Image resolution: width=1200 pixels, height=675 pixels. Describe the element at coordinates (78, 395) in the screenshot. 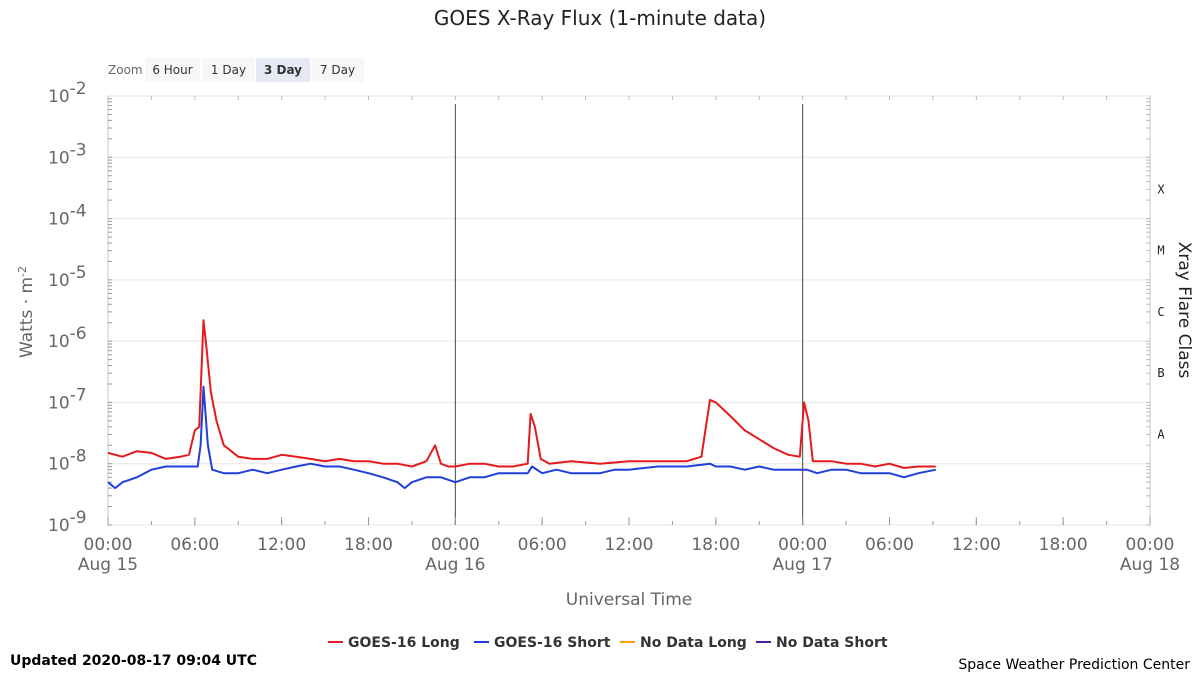

I see `y-tick-exponent: -7` at that location.